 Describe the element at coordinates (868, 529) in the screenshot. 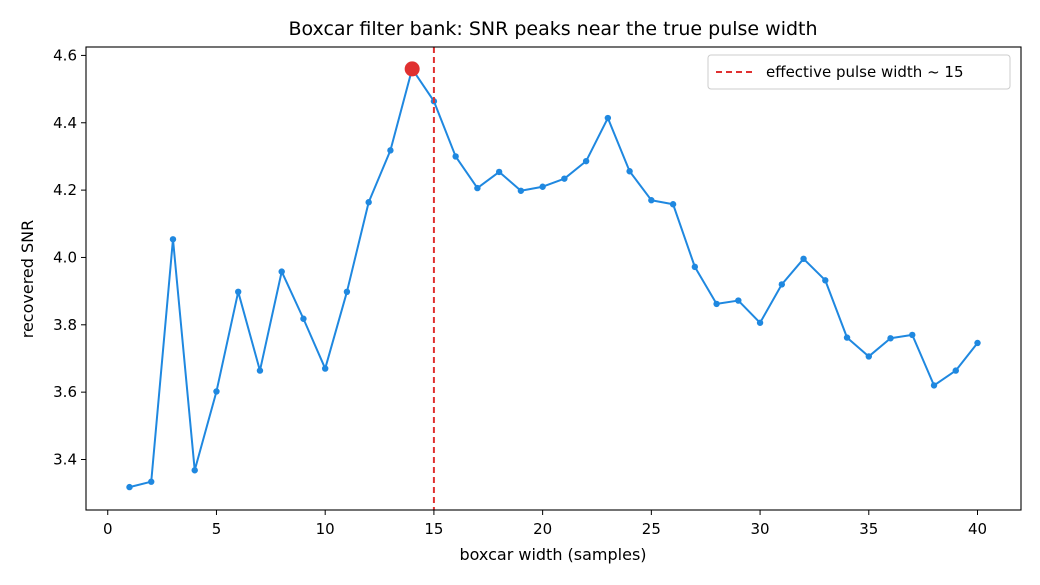

I see `x-tick-label: 35` at that location.